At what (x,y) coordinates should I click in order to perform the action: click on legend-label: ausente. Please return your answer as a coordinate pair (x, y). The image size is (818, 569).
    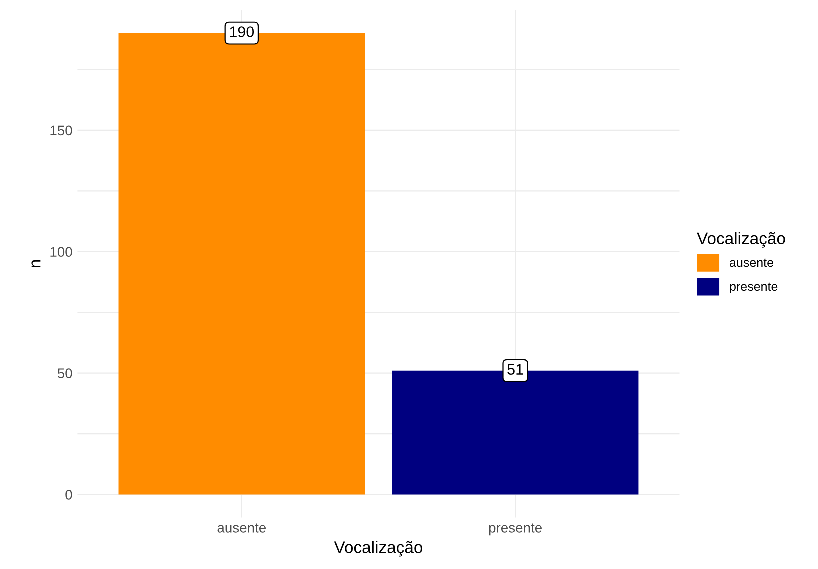
    Looking at the image, I should click on (752, 263).